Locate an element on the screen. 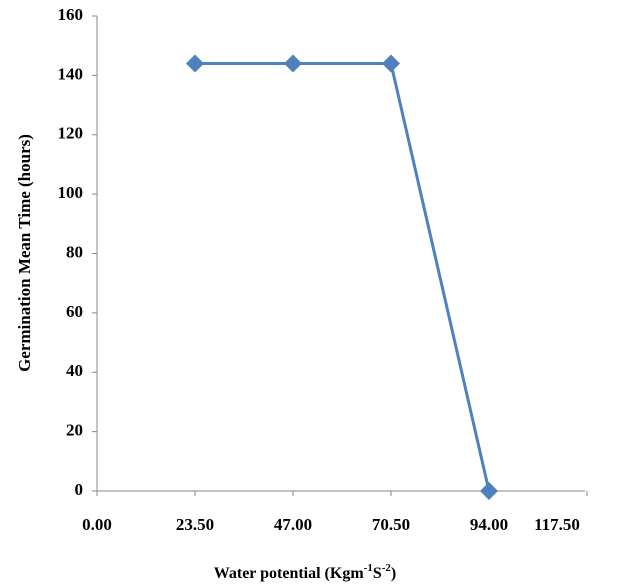  y-tick-label: 0 is located at coordinates (79, 489).